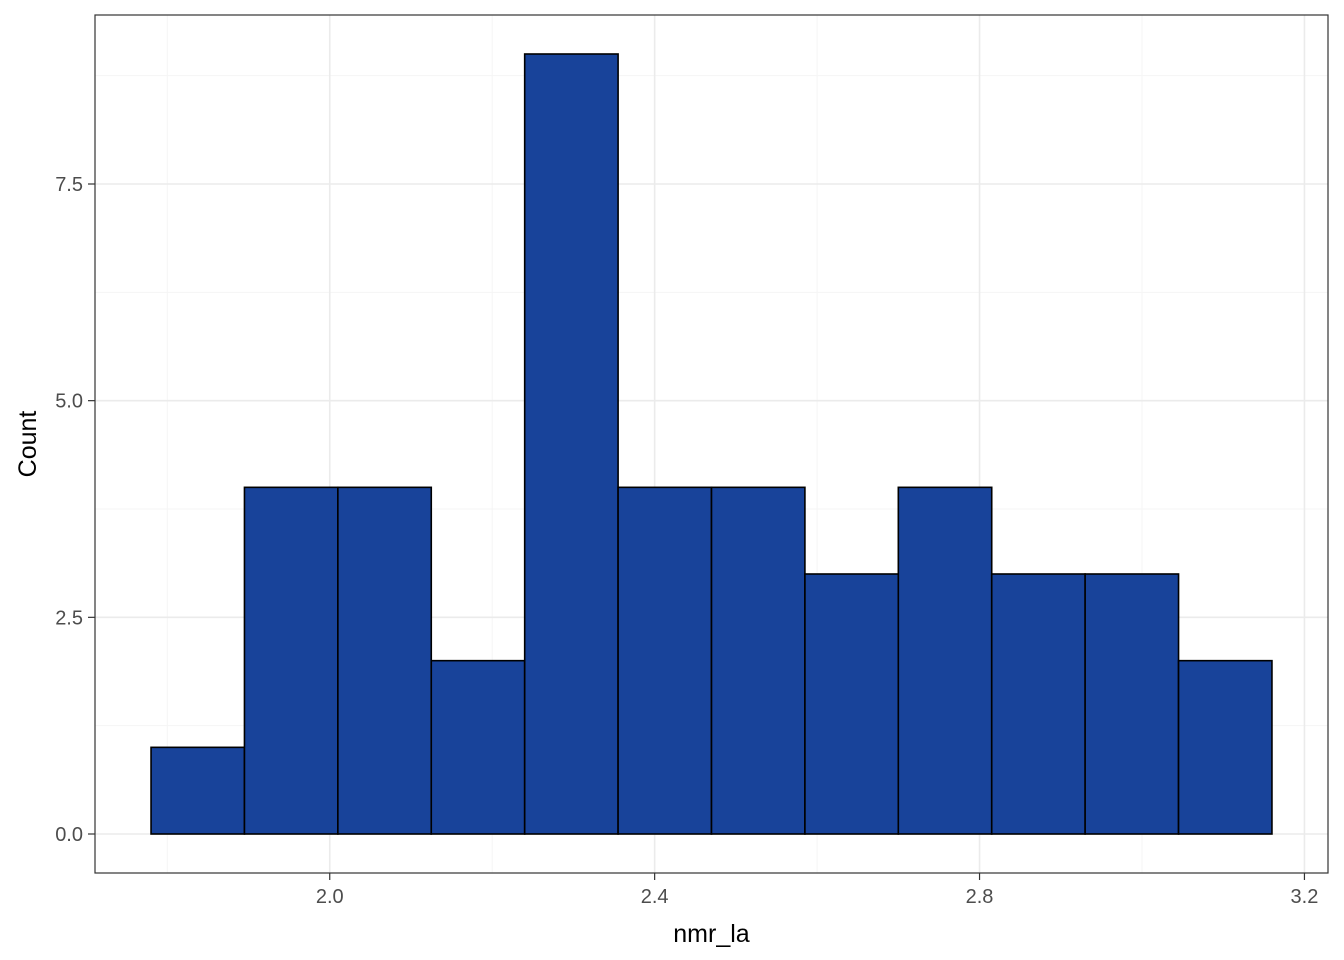  What do you see at coordinates (711, 934) in the screenshot?
I see `x-axis-title: nmr_la` at bounding box center [711, 934].